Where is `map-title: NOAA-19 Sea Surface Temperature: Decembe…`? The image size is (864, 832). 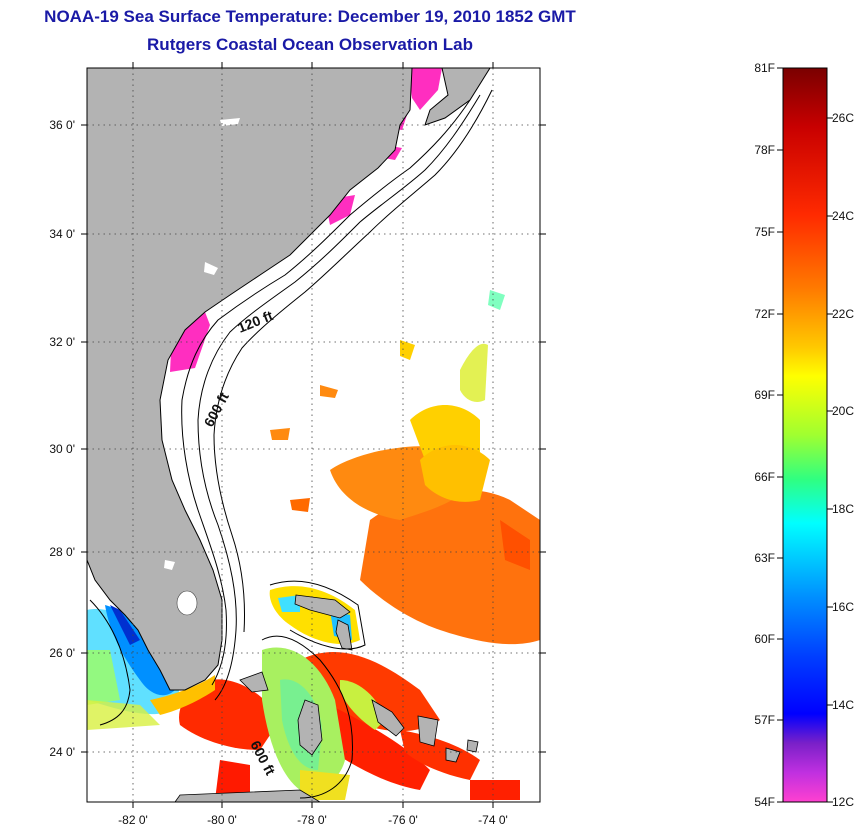 map-title: NOAA-19 Sea Surface Temperature: Decembe… is located at coordinates (310, 16).